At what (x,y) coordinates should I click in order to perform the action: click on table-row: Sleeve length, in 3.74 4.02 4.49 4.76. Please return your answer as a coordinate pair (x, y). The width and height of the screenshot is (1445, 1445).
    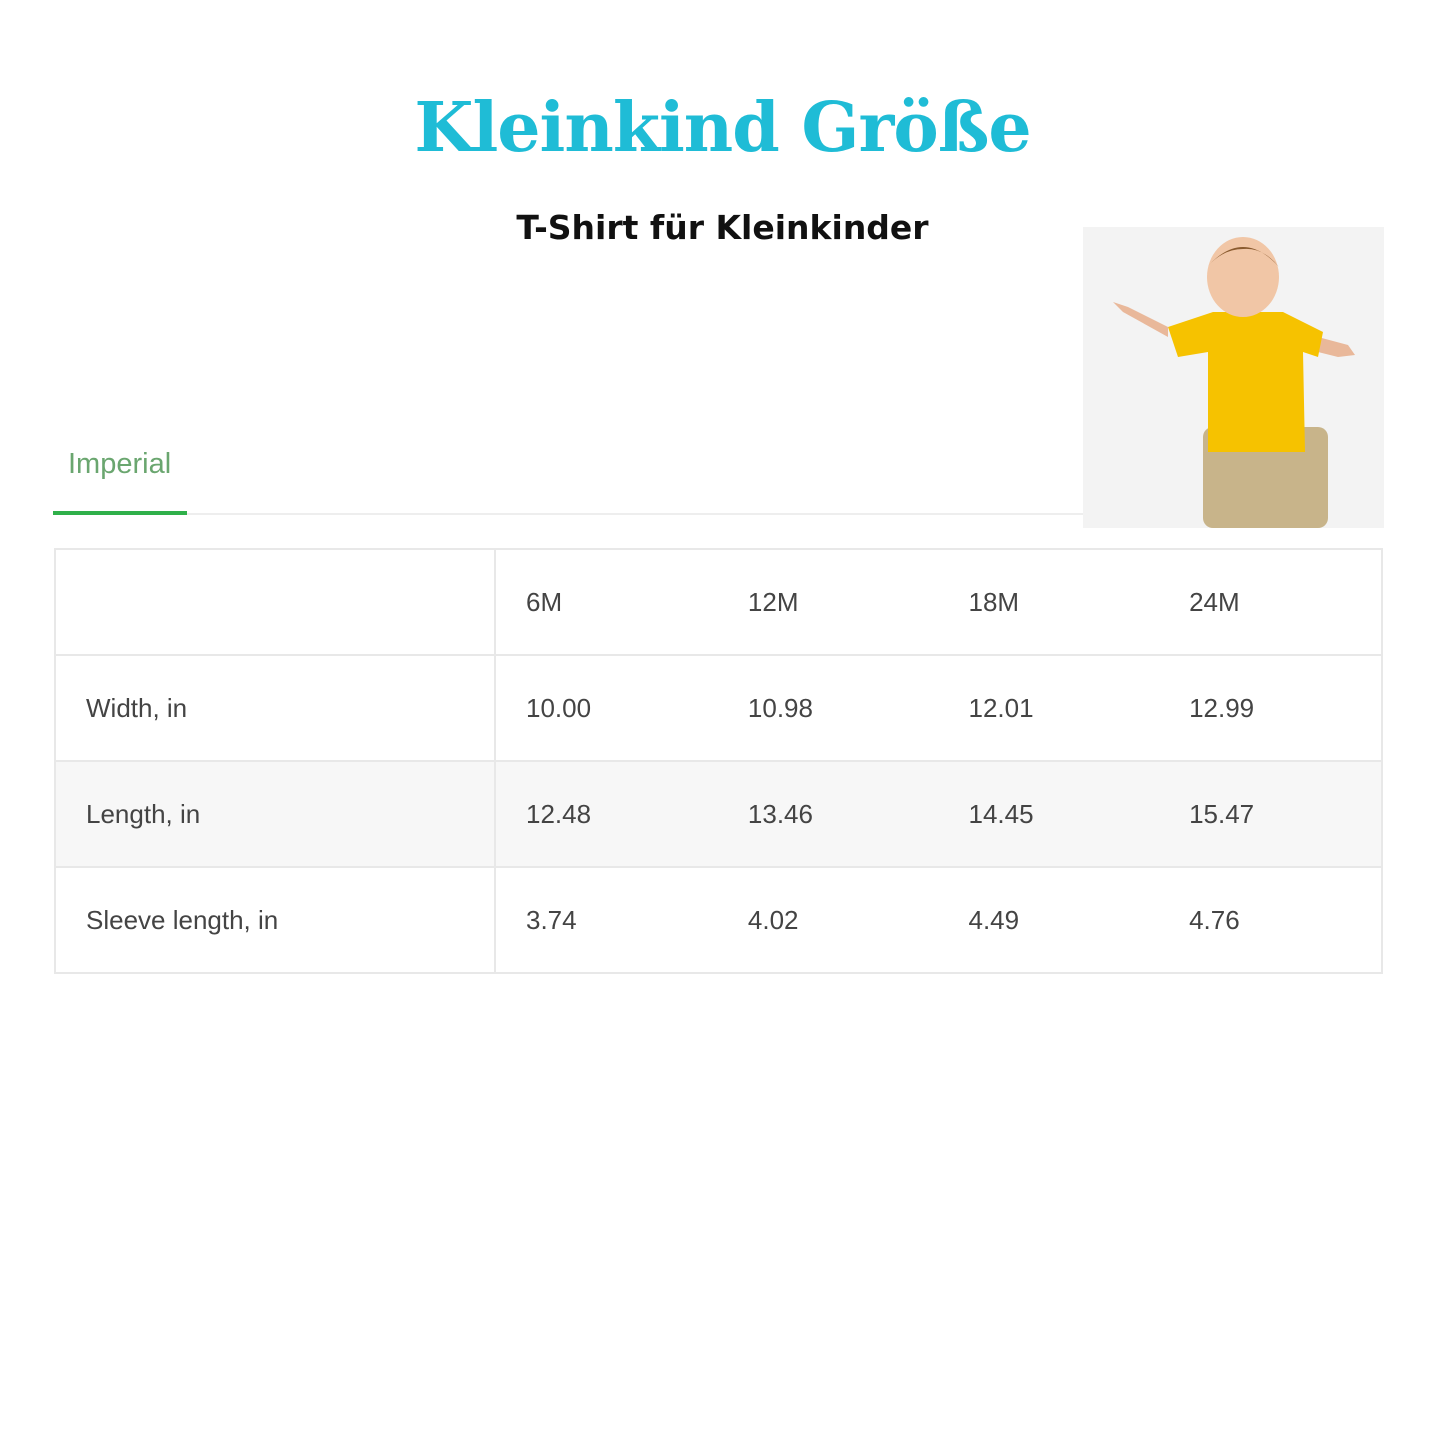
    Looking at the image, I should click on (718, 919).